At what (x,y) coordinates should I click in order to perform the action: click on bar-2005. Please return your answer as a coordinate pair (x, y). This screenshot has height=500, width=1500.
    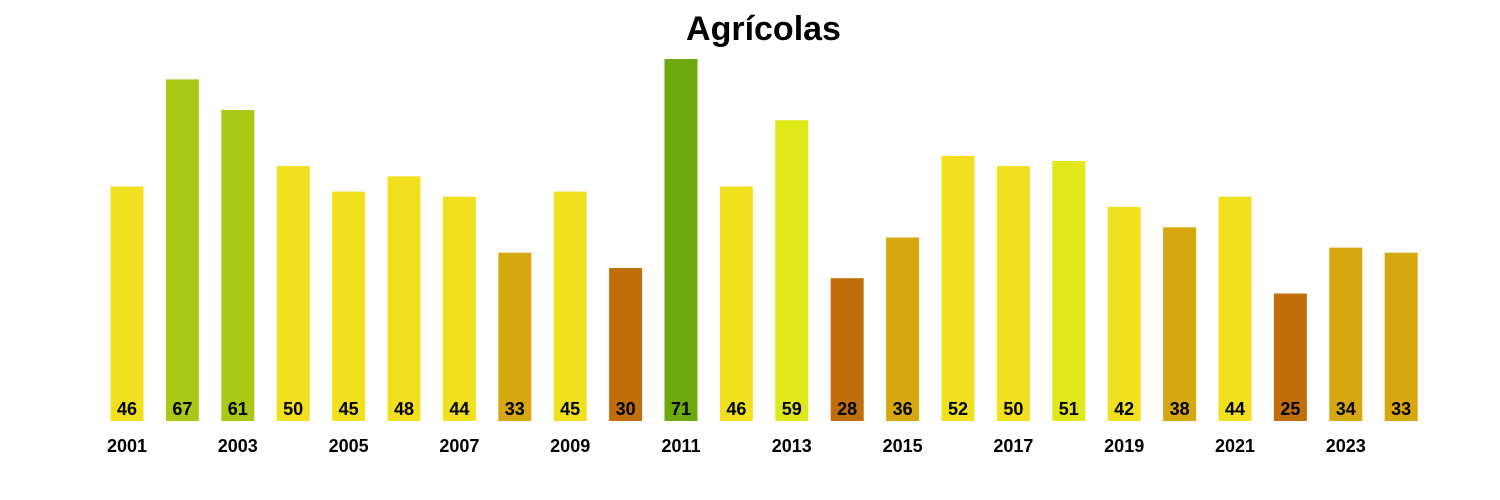
    Looking at the image, I should click on (349, 306).